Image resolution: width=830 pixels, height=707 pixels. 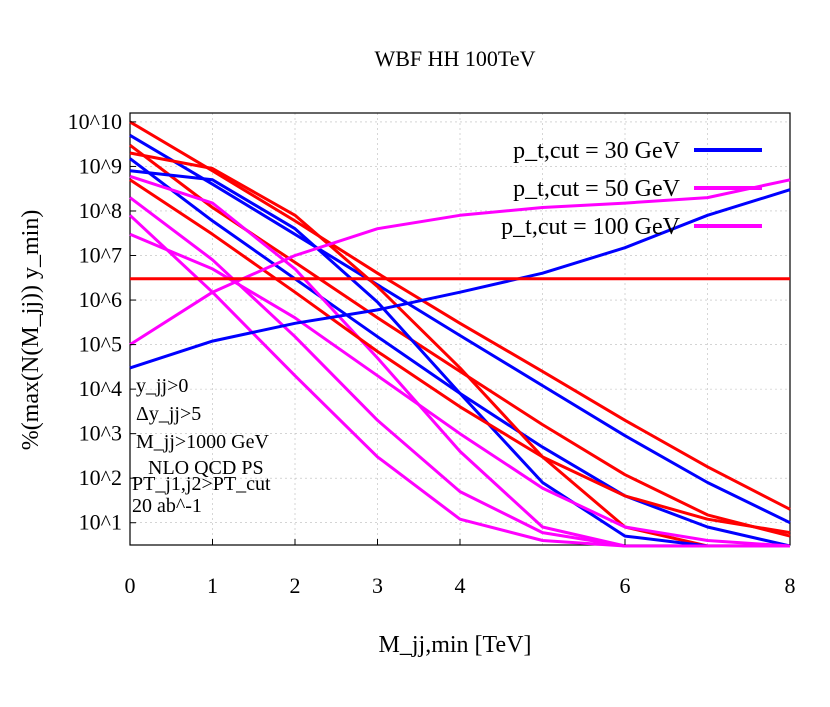 I want to click on legend-label-2: p_t,cut = 50 GeV, so click(x=597, y=189).